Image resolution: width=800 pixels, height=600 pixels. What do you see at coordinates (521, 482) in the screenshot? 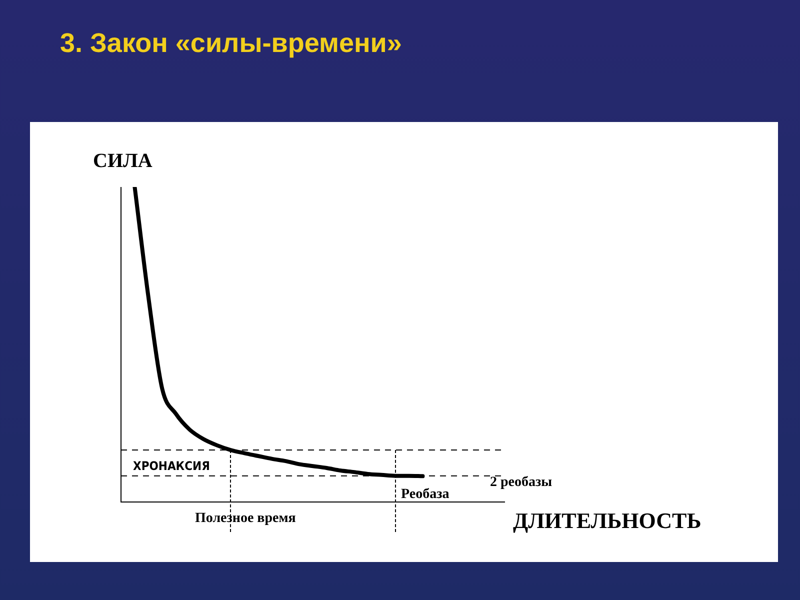
I see `annotation: 2 реобазы` at bounding box center [521, 482].